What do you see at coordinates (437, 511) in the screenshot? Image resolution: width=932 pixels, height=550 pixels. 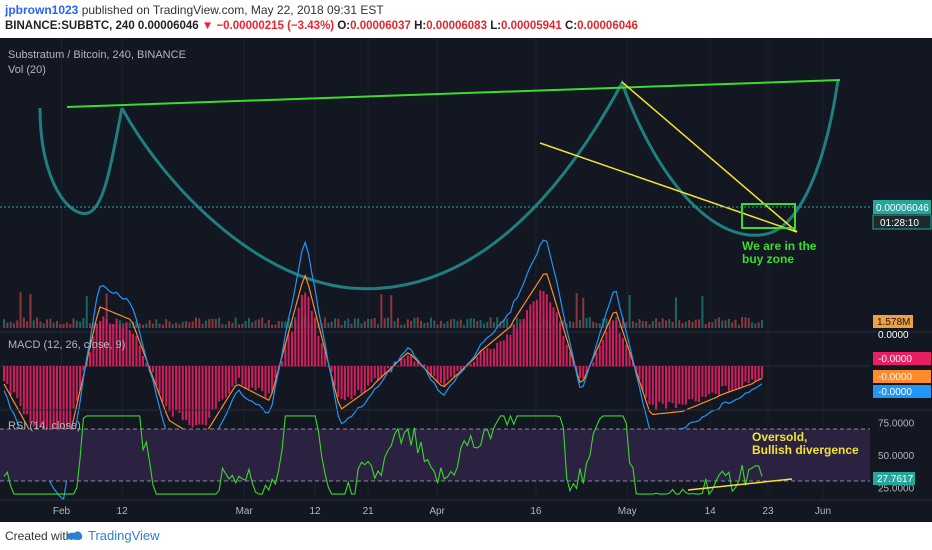 I see `time-tick-label: Apr` at bounding box center [437, 511].